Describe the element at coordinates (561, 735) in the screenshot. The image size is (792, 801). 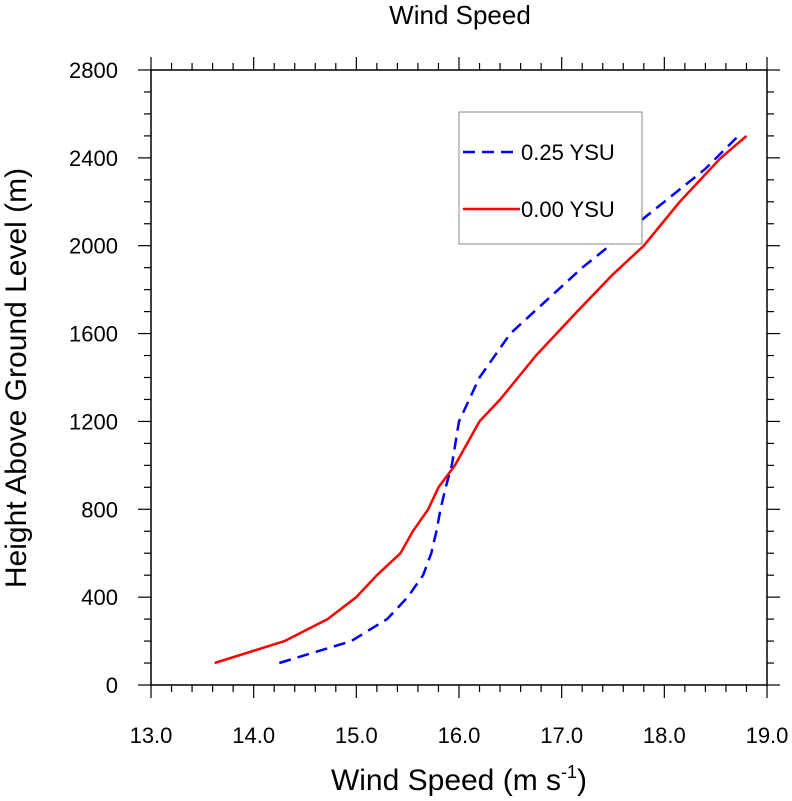
I see `x-tick-label: 17.0` at that location.